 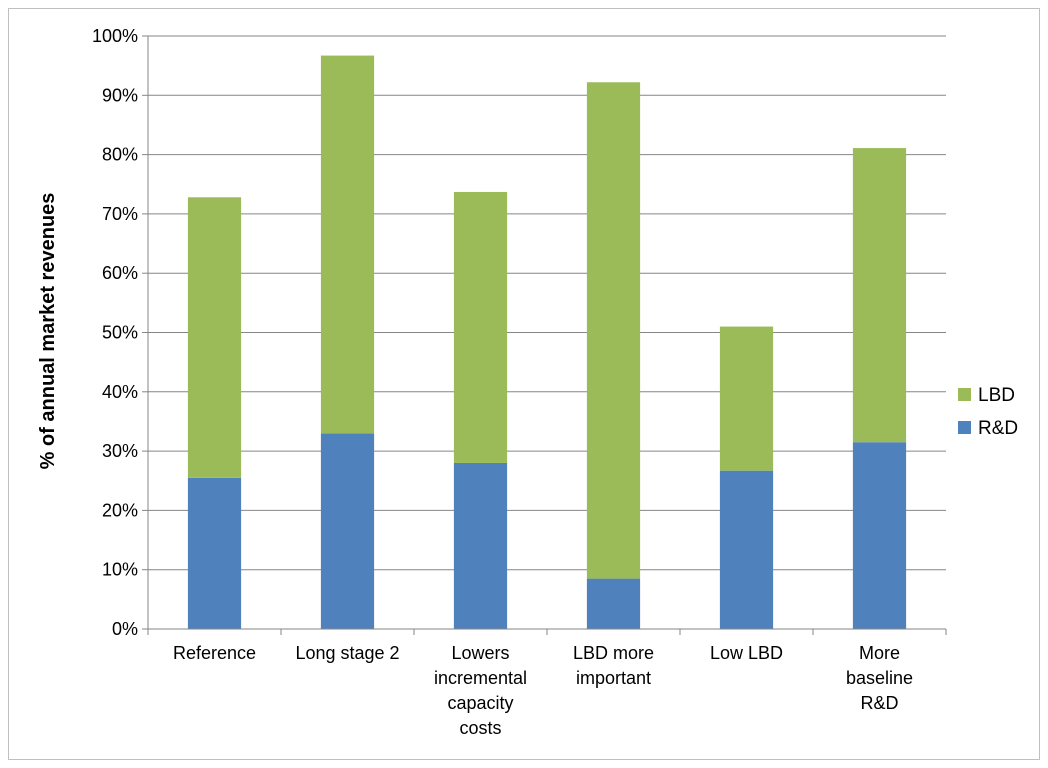 What do you see at coordinates (120, 570) in the screenshot?
I see `y-tick-label: 10%` at bounding box center [120, 570].